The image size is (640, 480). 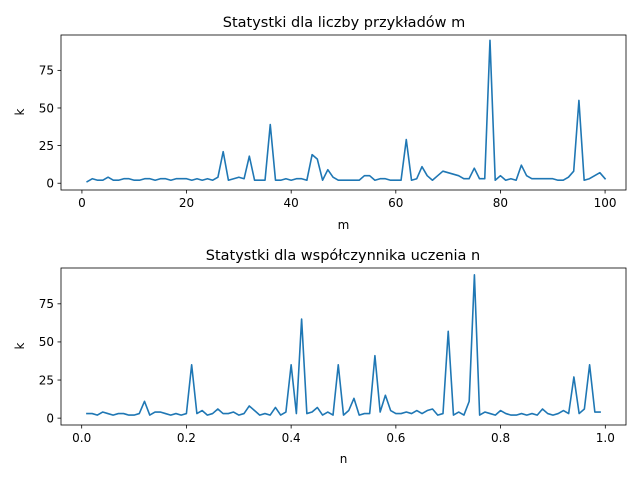 I want to click on x-tick-label-n: 0.8, so click(x=500, y=438).